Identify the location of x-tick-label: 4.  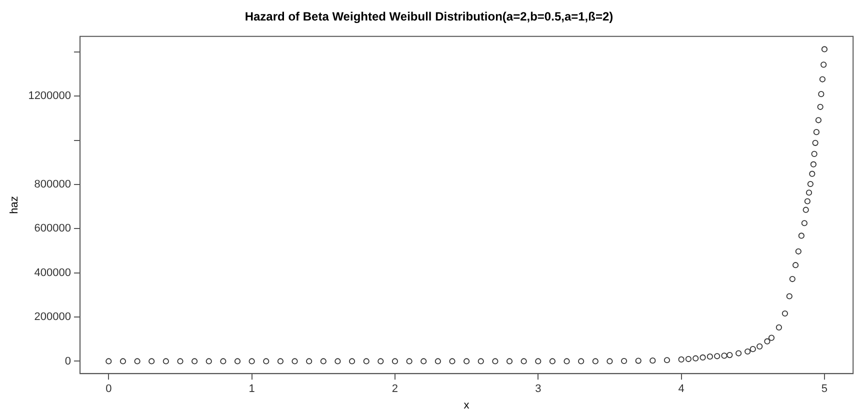
(681, 389).